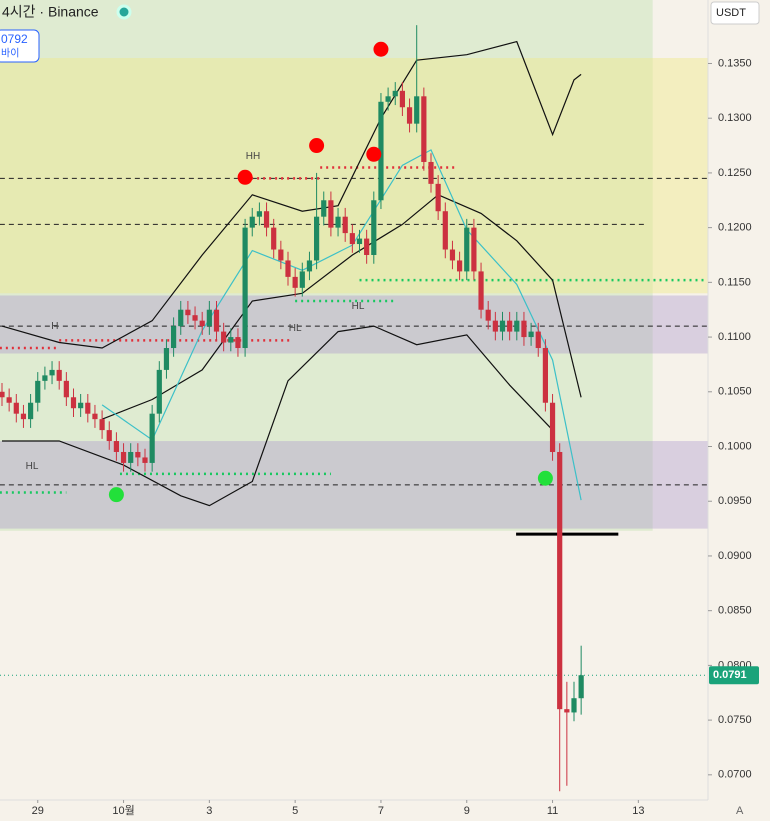  I want to click on annotation: H, so click(54, 326).